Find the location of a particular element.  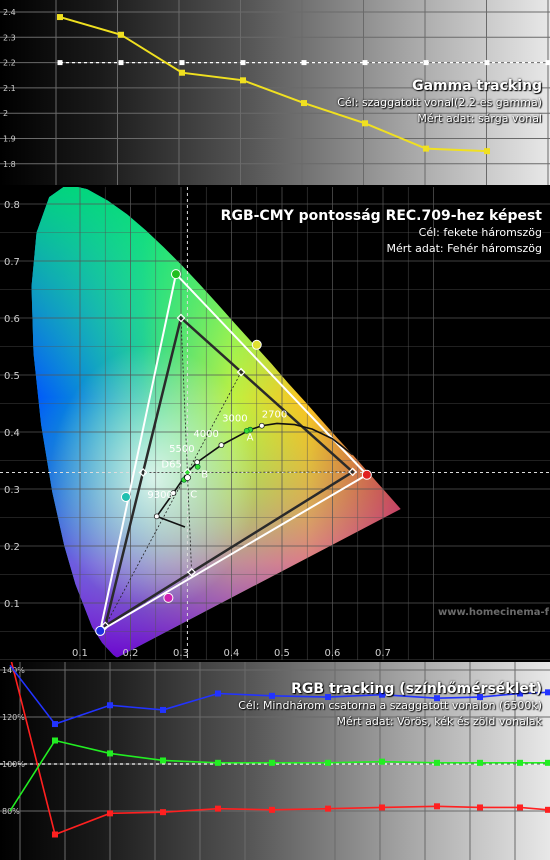

cie-title: RGB-CMY pontosság REC.709-hez képest is located at coordinates (381, 216).